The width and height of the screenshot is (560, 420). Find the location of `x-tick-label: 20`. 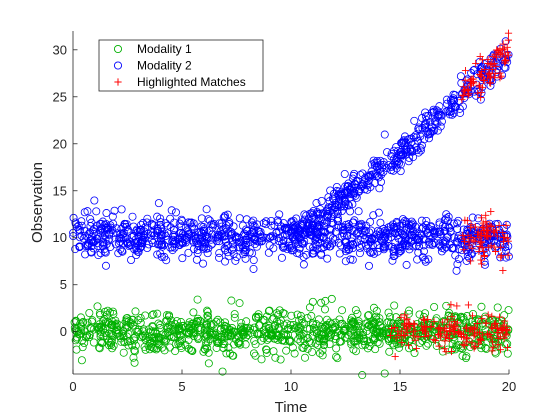

x-tick-label: 20 is located at coordinates (509, 386).